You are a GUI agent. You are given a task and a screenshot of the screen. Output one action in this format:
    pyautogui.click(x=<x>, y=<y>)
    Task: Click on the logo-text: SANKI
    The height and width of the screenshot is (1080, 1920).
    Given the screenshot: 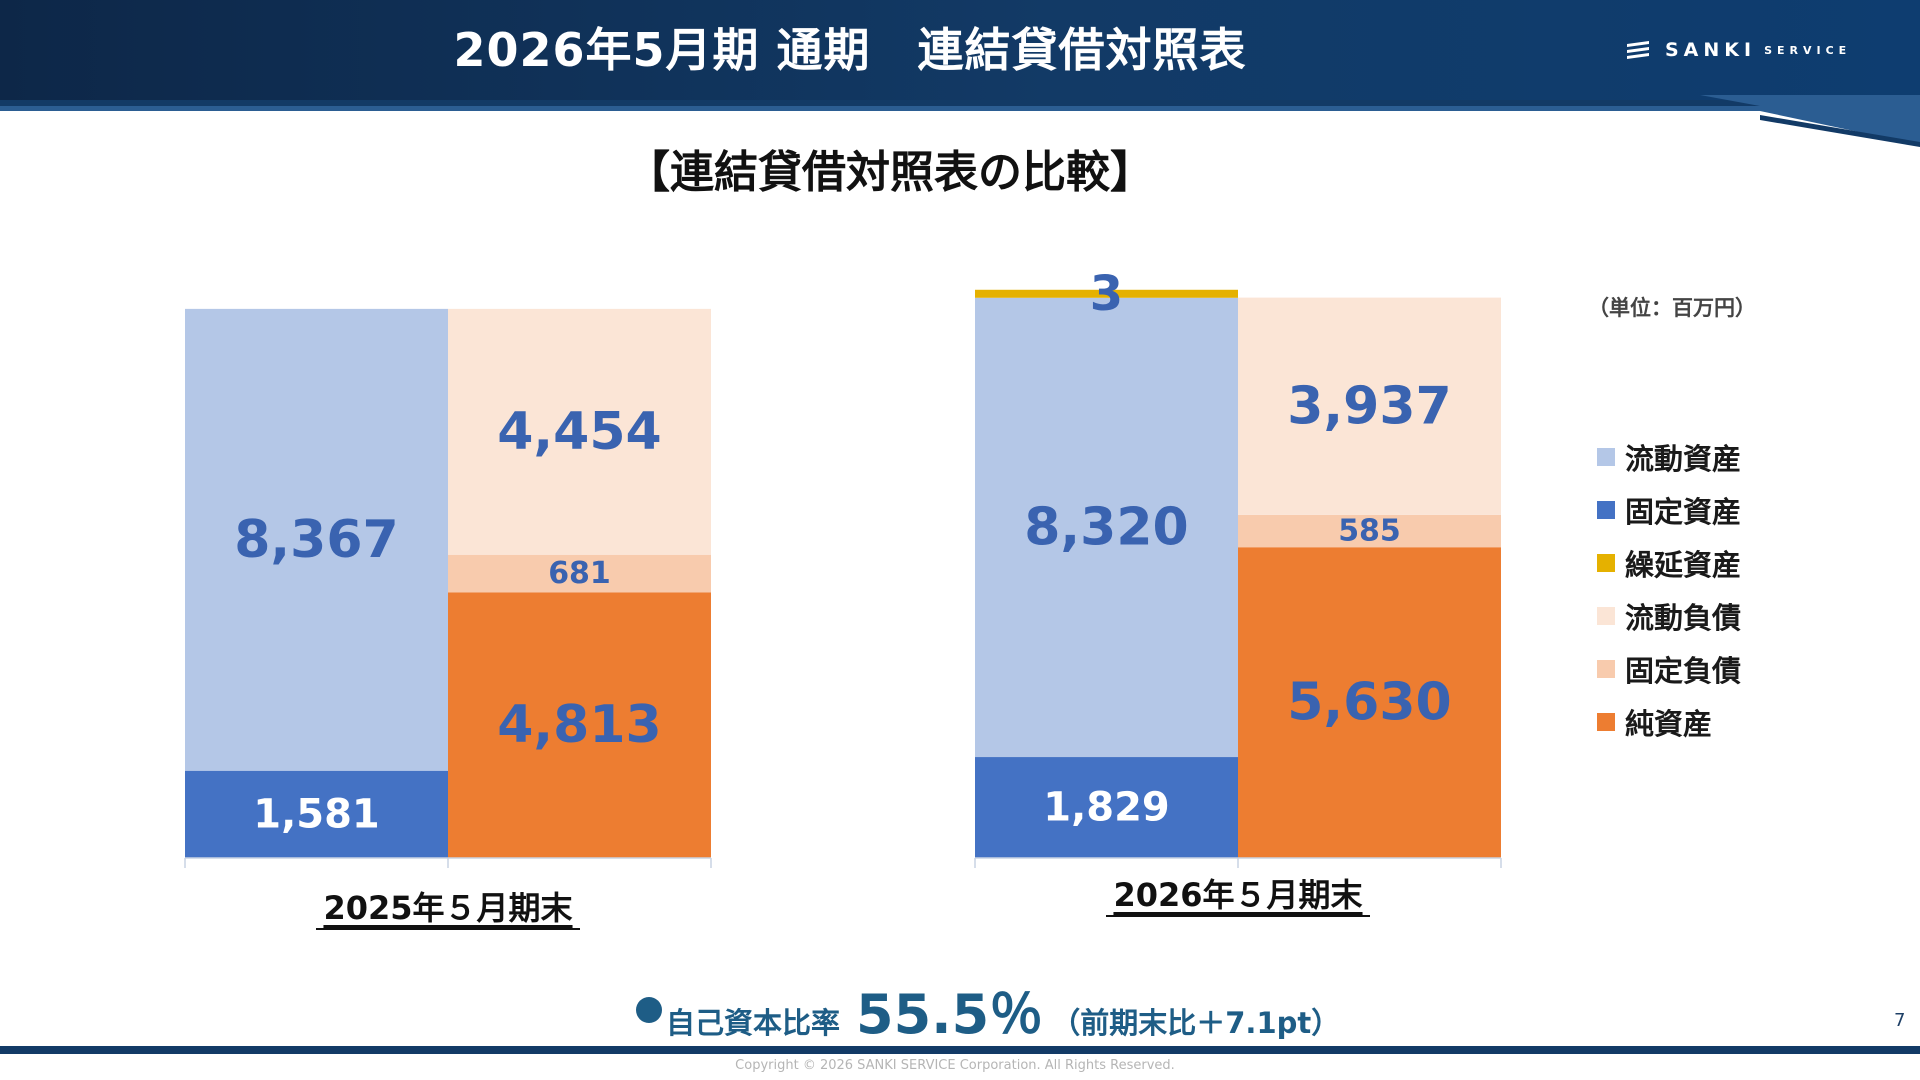 What is the action you would take?
    pyautogui.click(x=1711, y=50)
    